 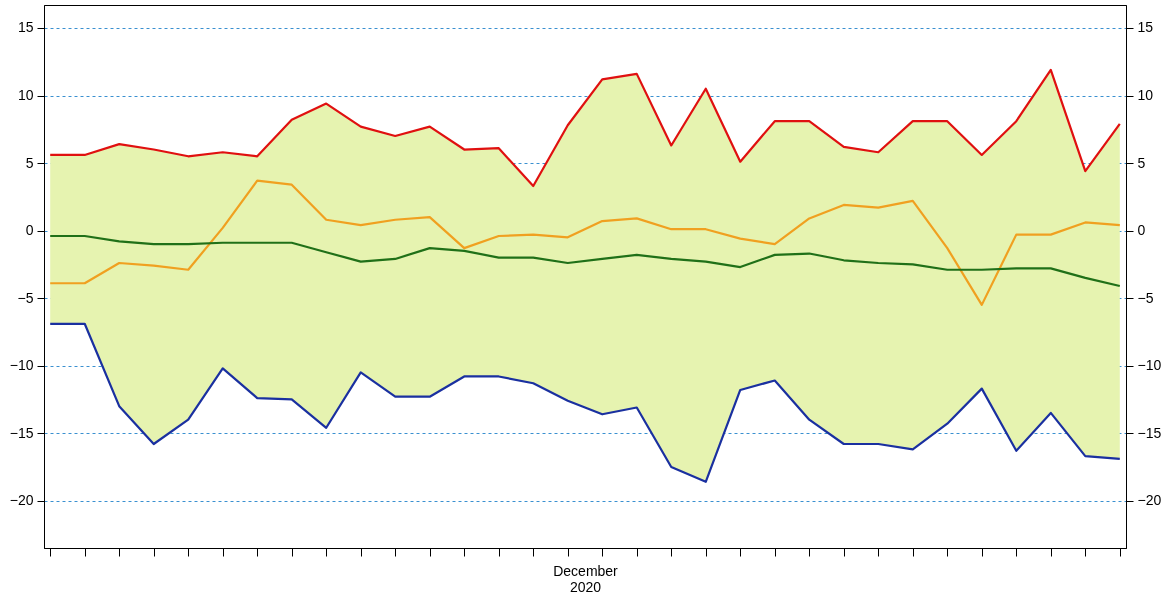 What do you see at coordinates (29, 162) in the screenshot?
I see `y-tick-label: 5` at bounding box center [29, 162].